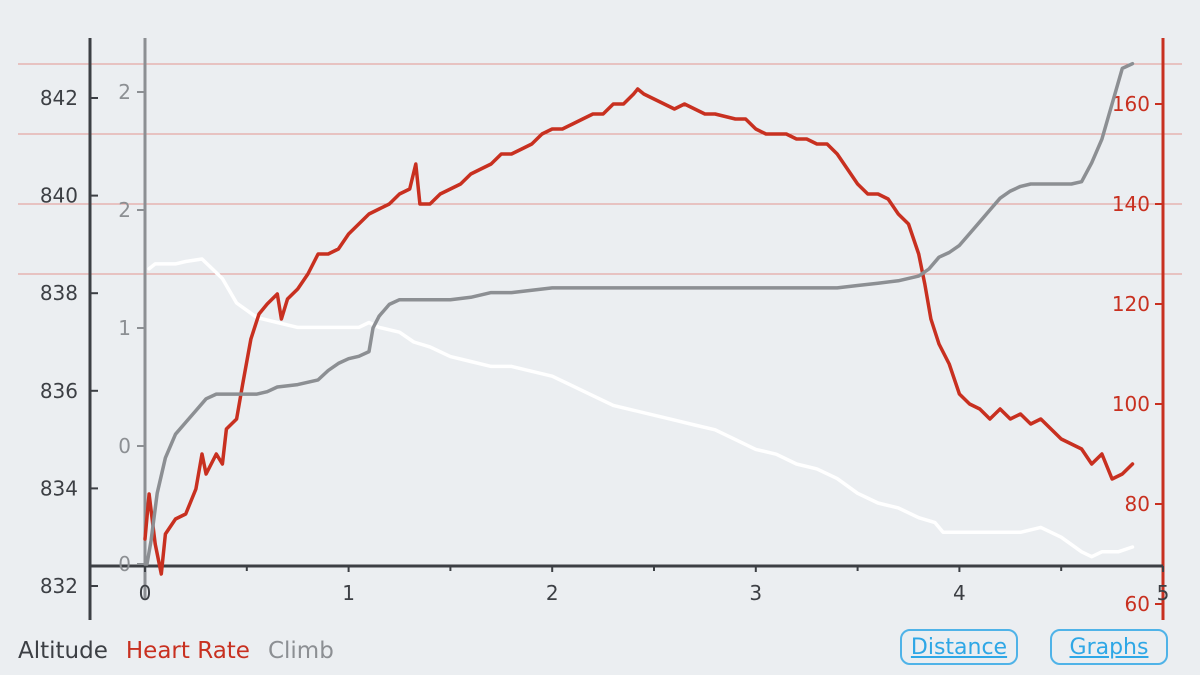 This screenshot has height=675, width=1200. Describe the element at coordinates (1131, 404) in the screenshot. I see `hr-tick-label-2: 100` at that location.